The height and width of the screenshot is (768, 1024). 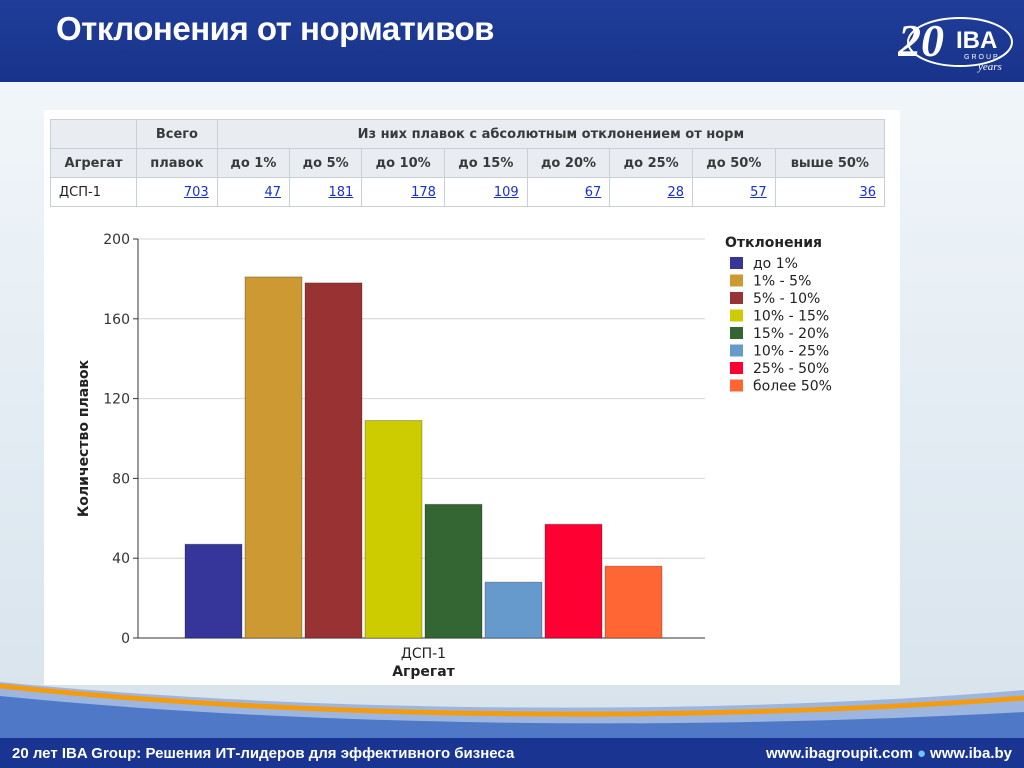 What do you see at coordinates (971, 753) in the screenshot?
I see `footer-site-link-2: www.iba.by` at bounding box center [971, 753].